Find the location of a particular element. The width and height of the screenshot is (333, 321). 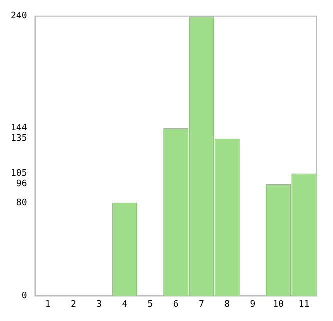

x-tick-label: 3 is located at coordinates (99, 305).